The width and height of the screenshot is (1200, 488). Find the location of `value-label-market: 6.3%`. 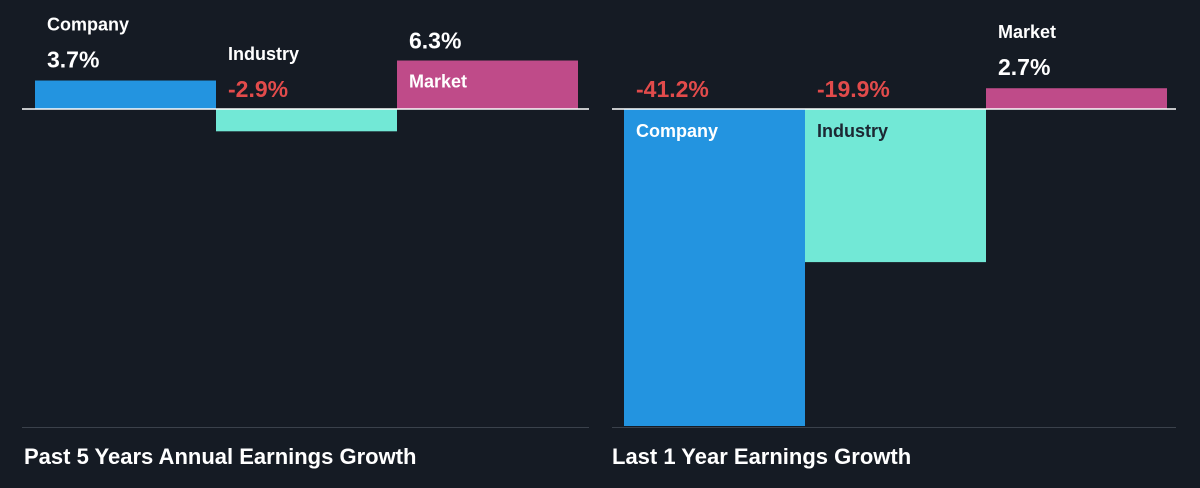

value-label-market: 6.3% is located at coordinates (435, 41).